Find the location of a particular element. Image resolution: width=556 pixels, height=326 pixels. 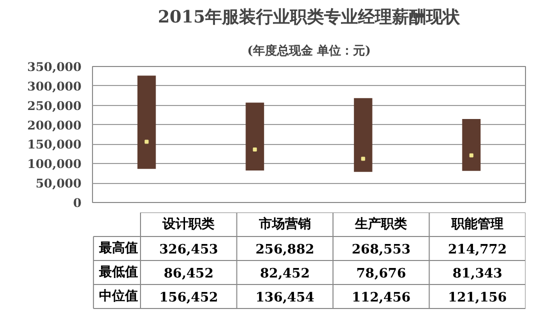

x-tick-label: 市场营销 is located at coordinates (284, 224).